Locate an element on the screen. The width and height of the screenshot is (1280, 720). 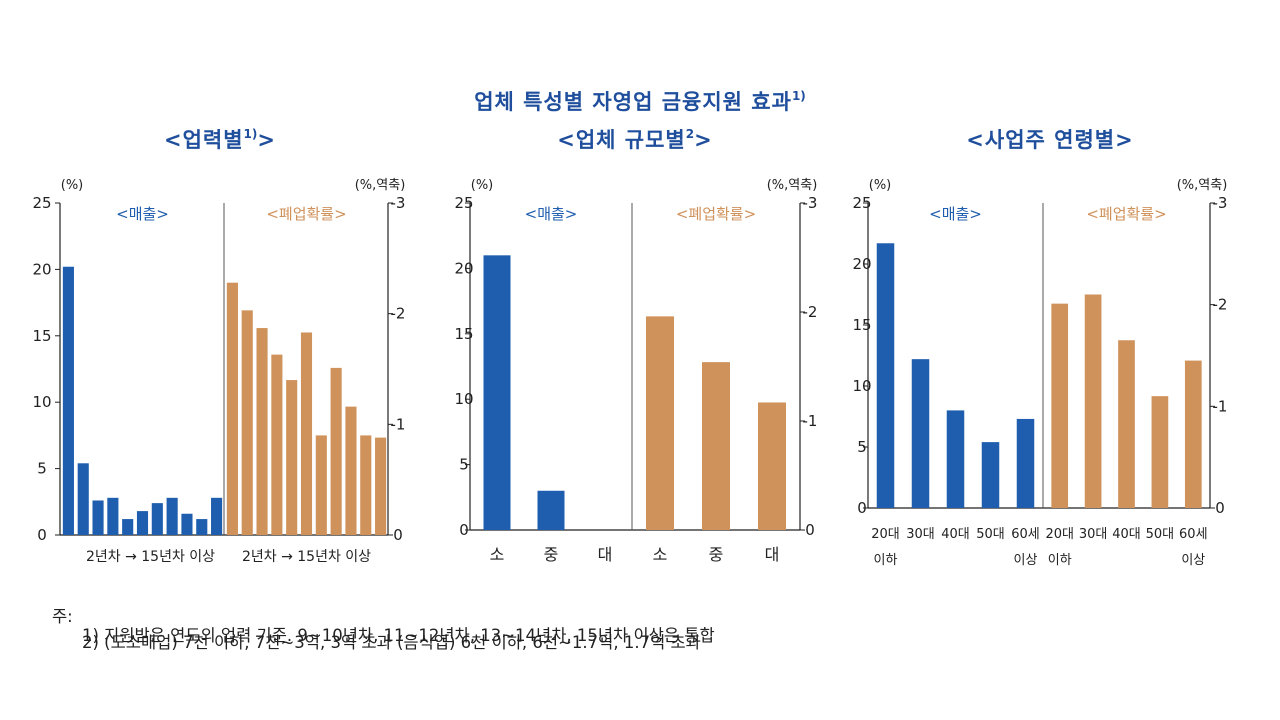
chart-3-left-tick-label: 0 is located at coordinates (862, 508).